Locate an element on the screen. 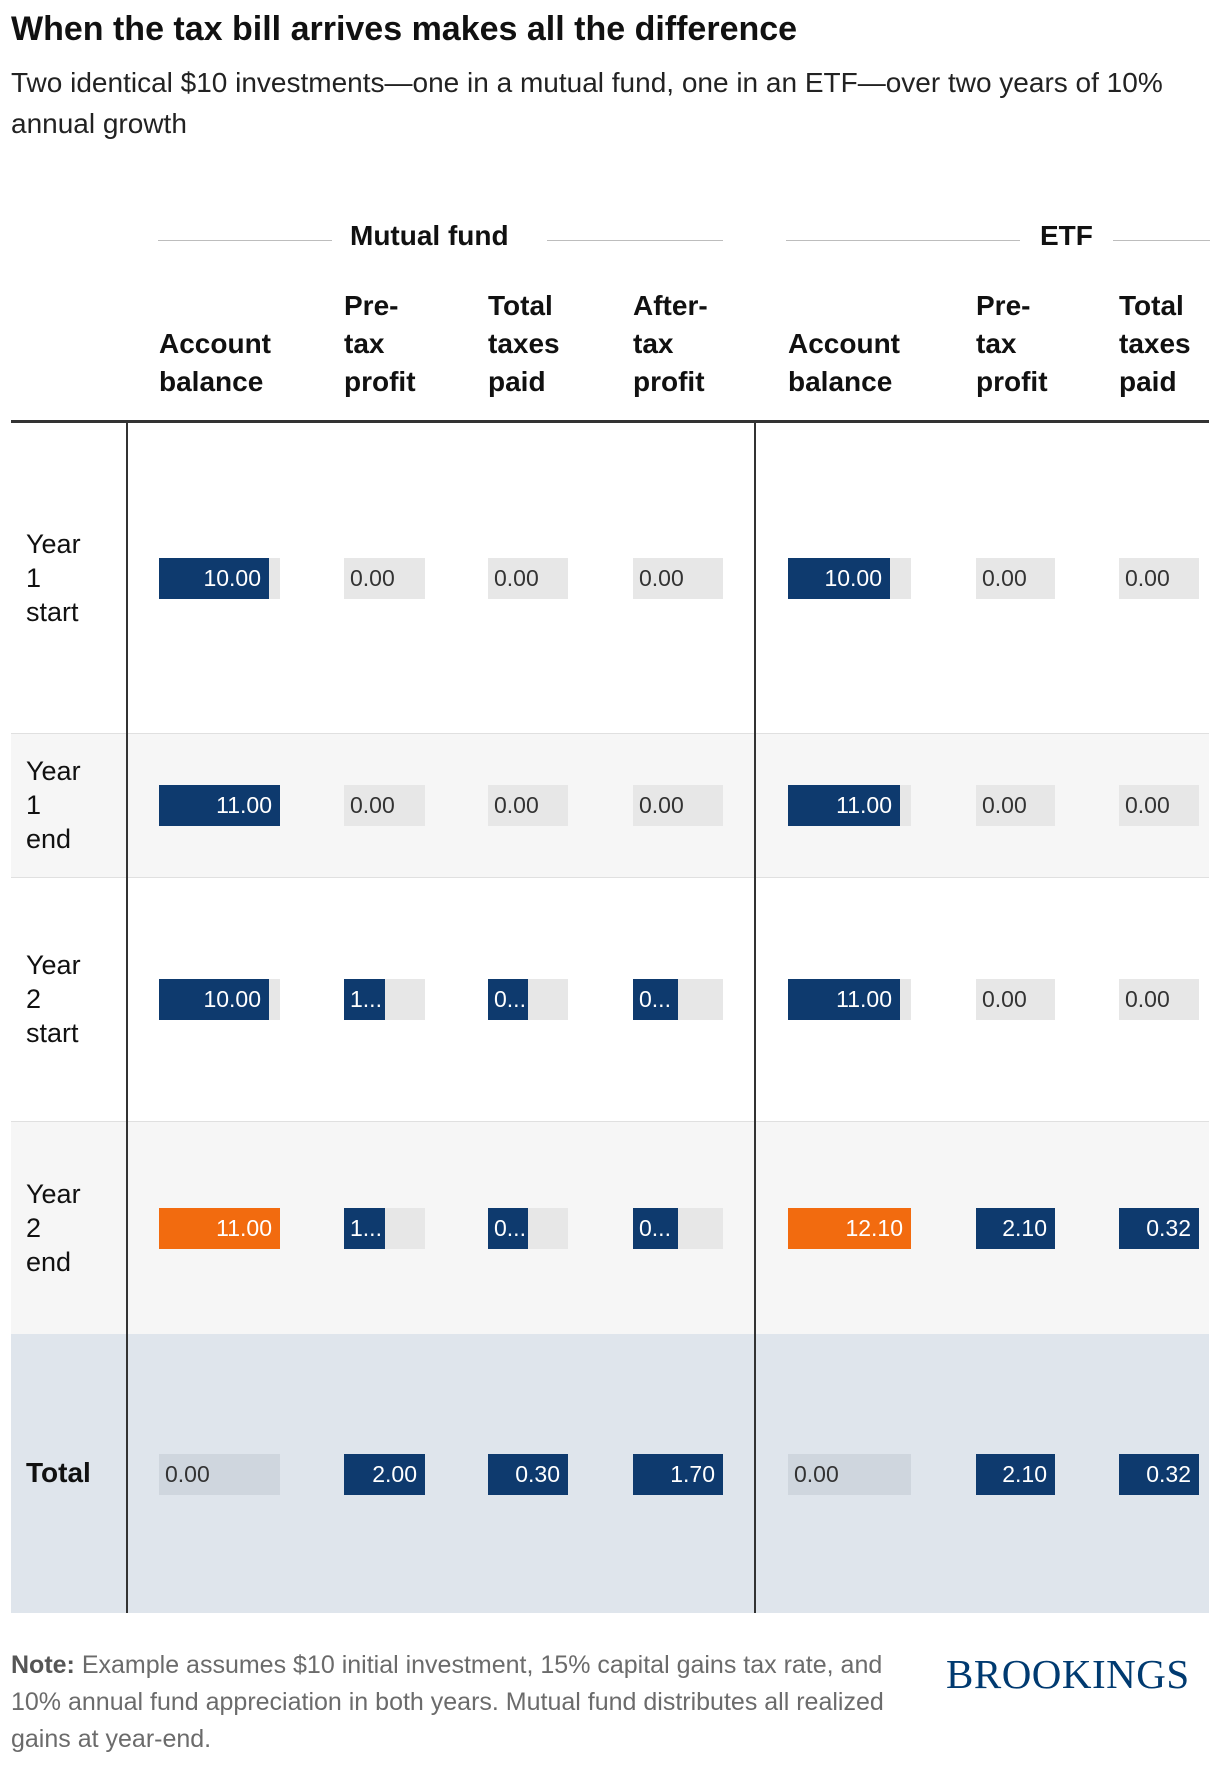  cell-bar: 2.00 is located at coordinates (384, 1474).